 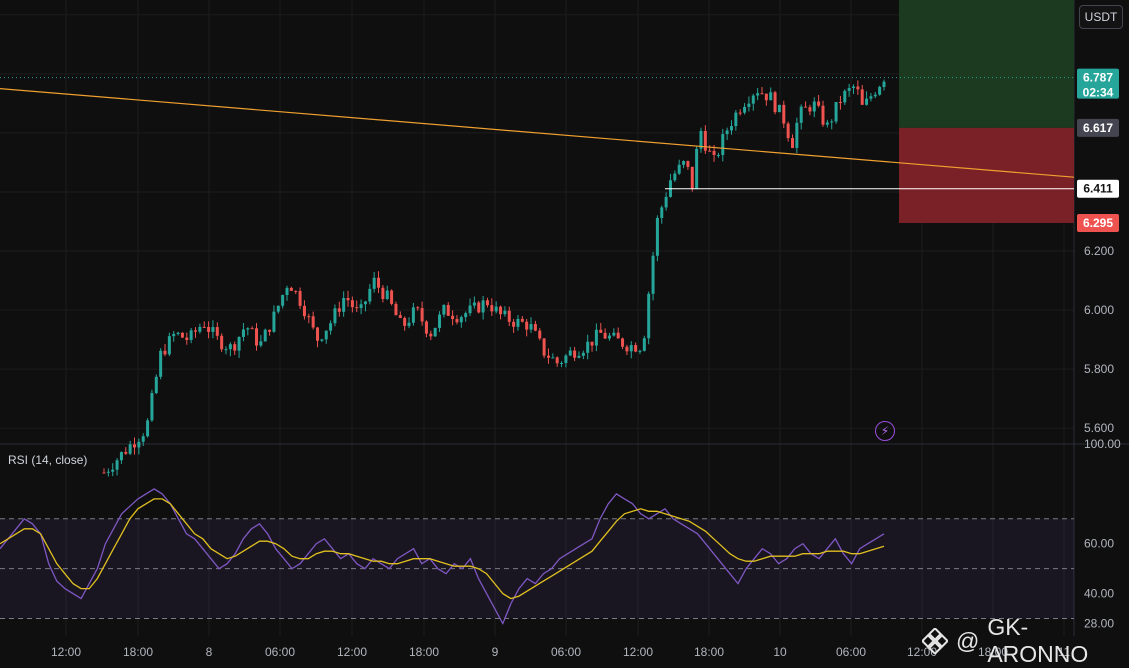 What do you see at coordinates (986, 175) in the screenshot?
I see `stop-loss-zone` at bounding box center [986, 175].